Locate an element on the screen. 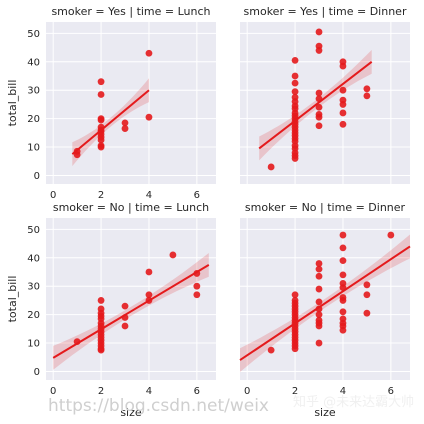 The image size is (424, 424). panel-title: smoker = Yes | time = Lunch is located at coordinates (130, 11).